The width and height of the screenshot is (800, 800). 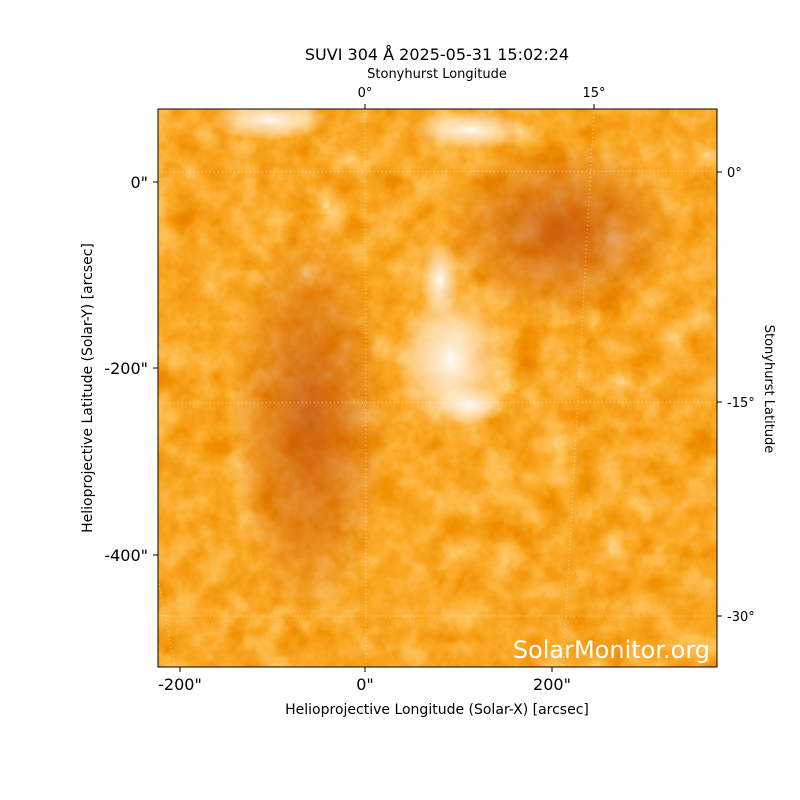 I want to click on grid-line, so click(x=167, y=623).